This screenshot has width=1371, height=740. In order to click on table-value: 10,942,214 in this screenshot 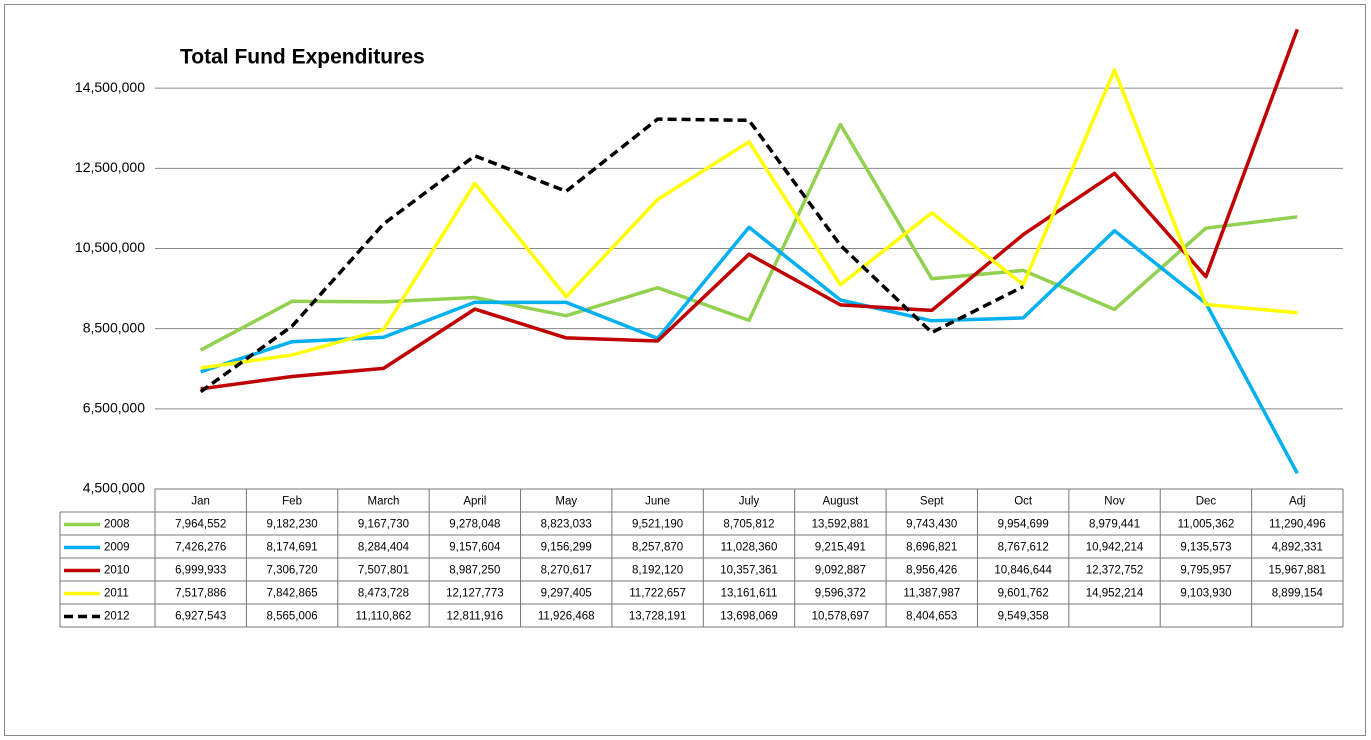, I will do `click(1115, 548)`.